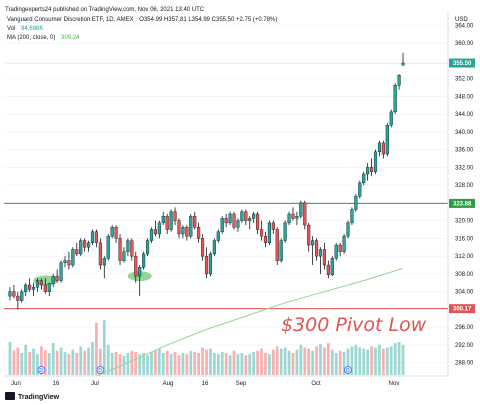  I want to click on volume-value: 94.698K, so click(32, 29).